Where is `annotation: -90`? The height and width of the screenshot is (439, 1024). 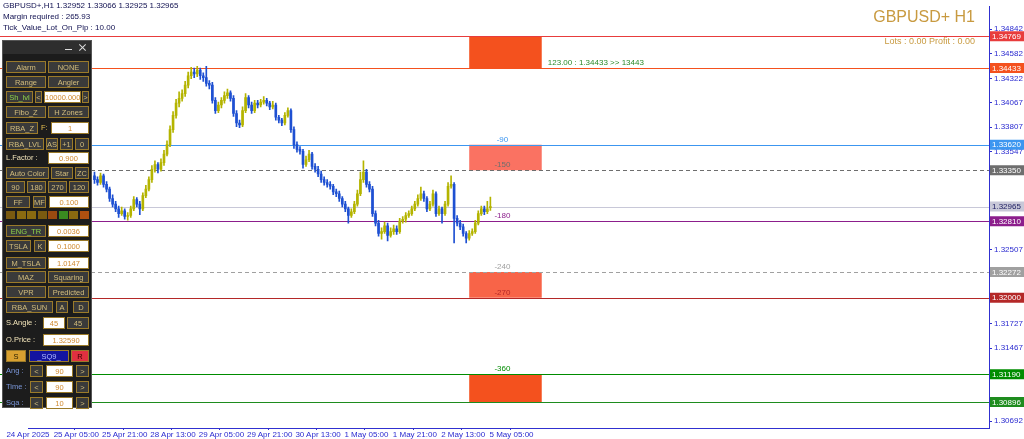 annotation: -90 is located at coordinates (502, 139).